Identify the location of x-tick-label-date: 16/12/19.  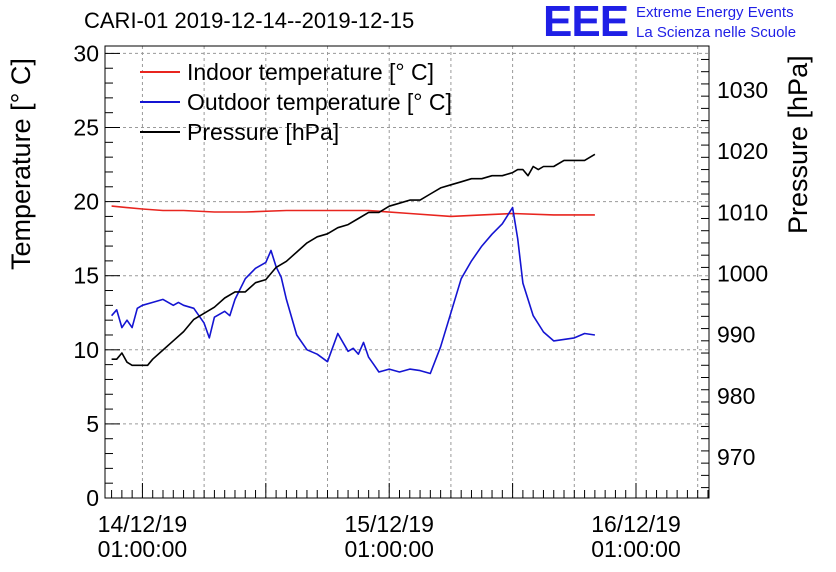
(636, 524).